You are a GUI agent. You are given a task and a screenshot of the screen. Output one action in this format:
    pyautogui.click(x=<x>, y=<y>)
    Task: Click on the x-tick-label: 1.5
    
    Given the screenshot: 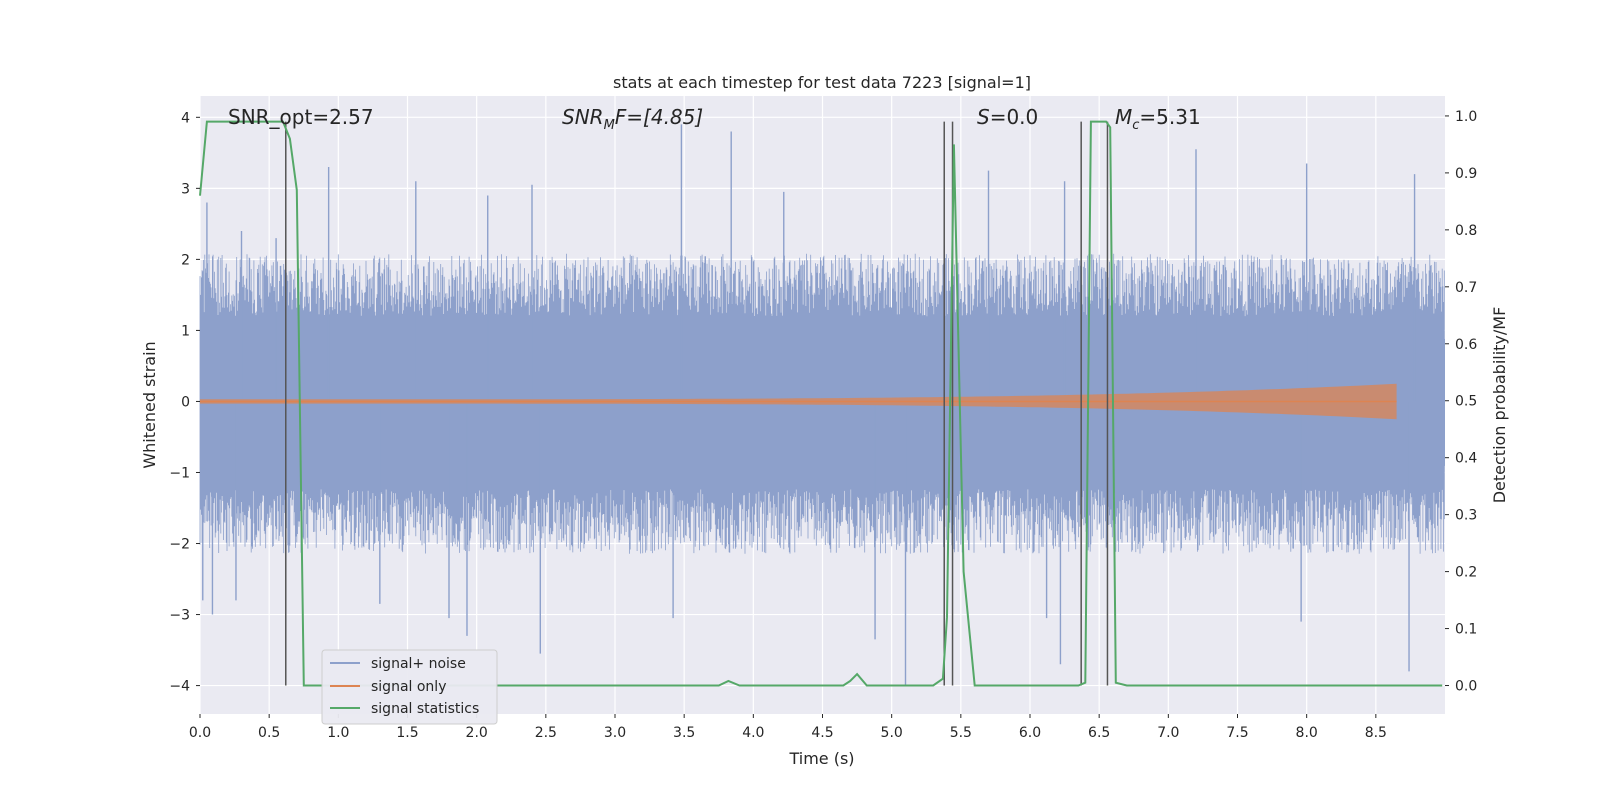 What is the action you would take?
    pyautogui.click(x=407, y=733)
    